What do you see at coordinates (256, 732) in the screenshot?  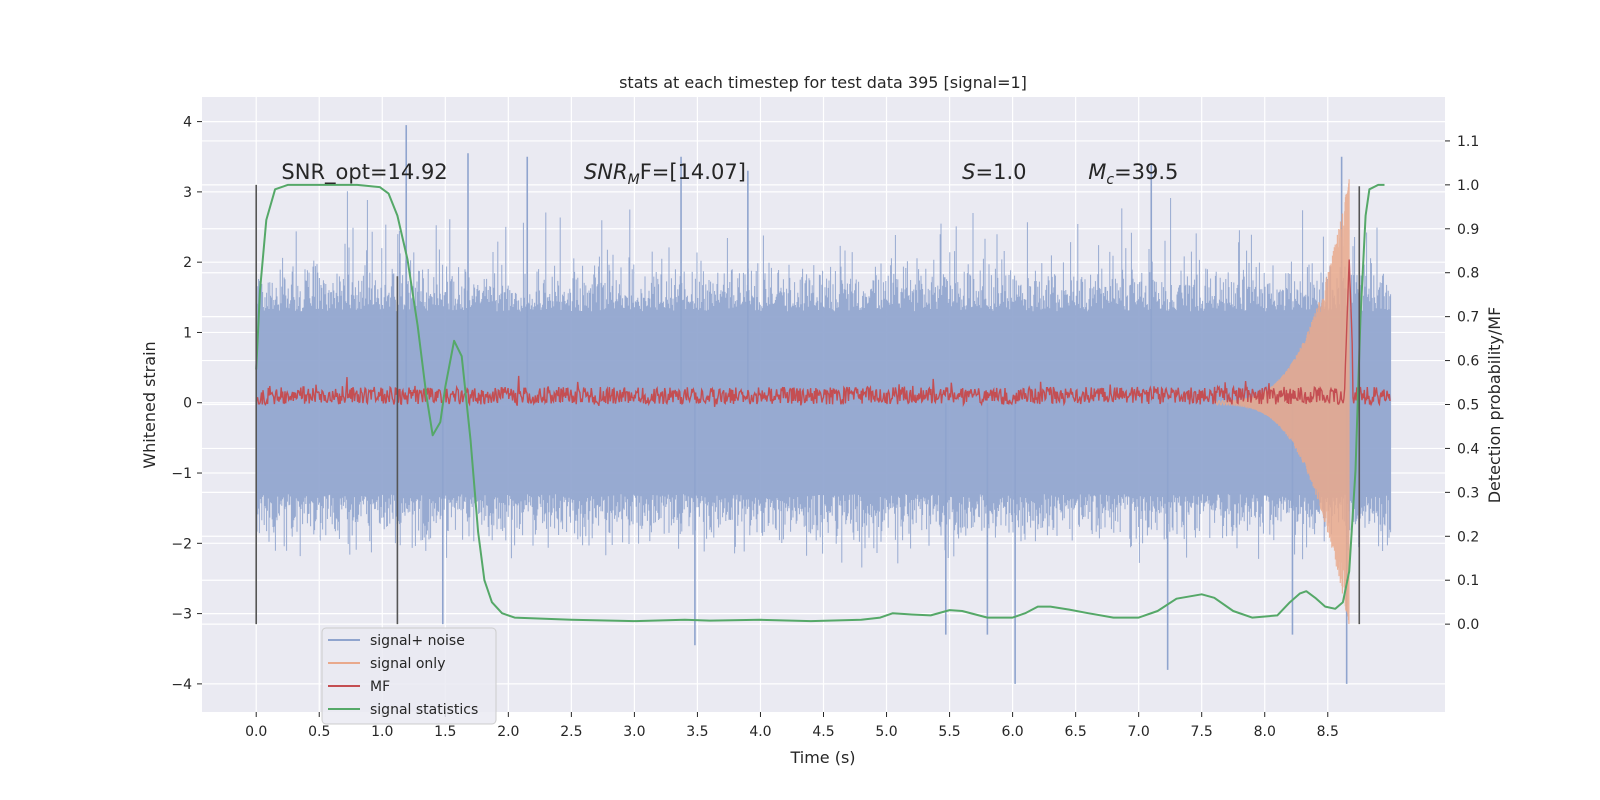 I see `x-tick-label: 0.0` at bounding box center [256, 732].